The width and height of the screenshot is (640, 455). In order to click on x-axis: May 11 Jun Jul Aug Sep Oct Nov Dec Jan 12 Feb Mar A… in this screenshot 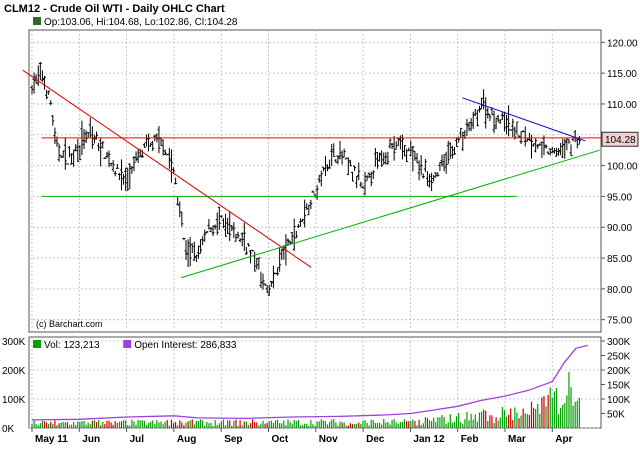, I will do `click(302, 436)`.